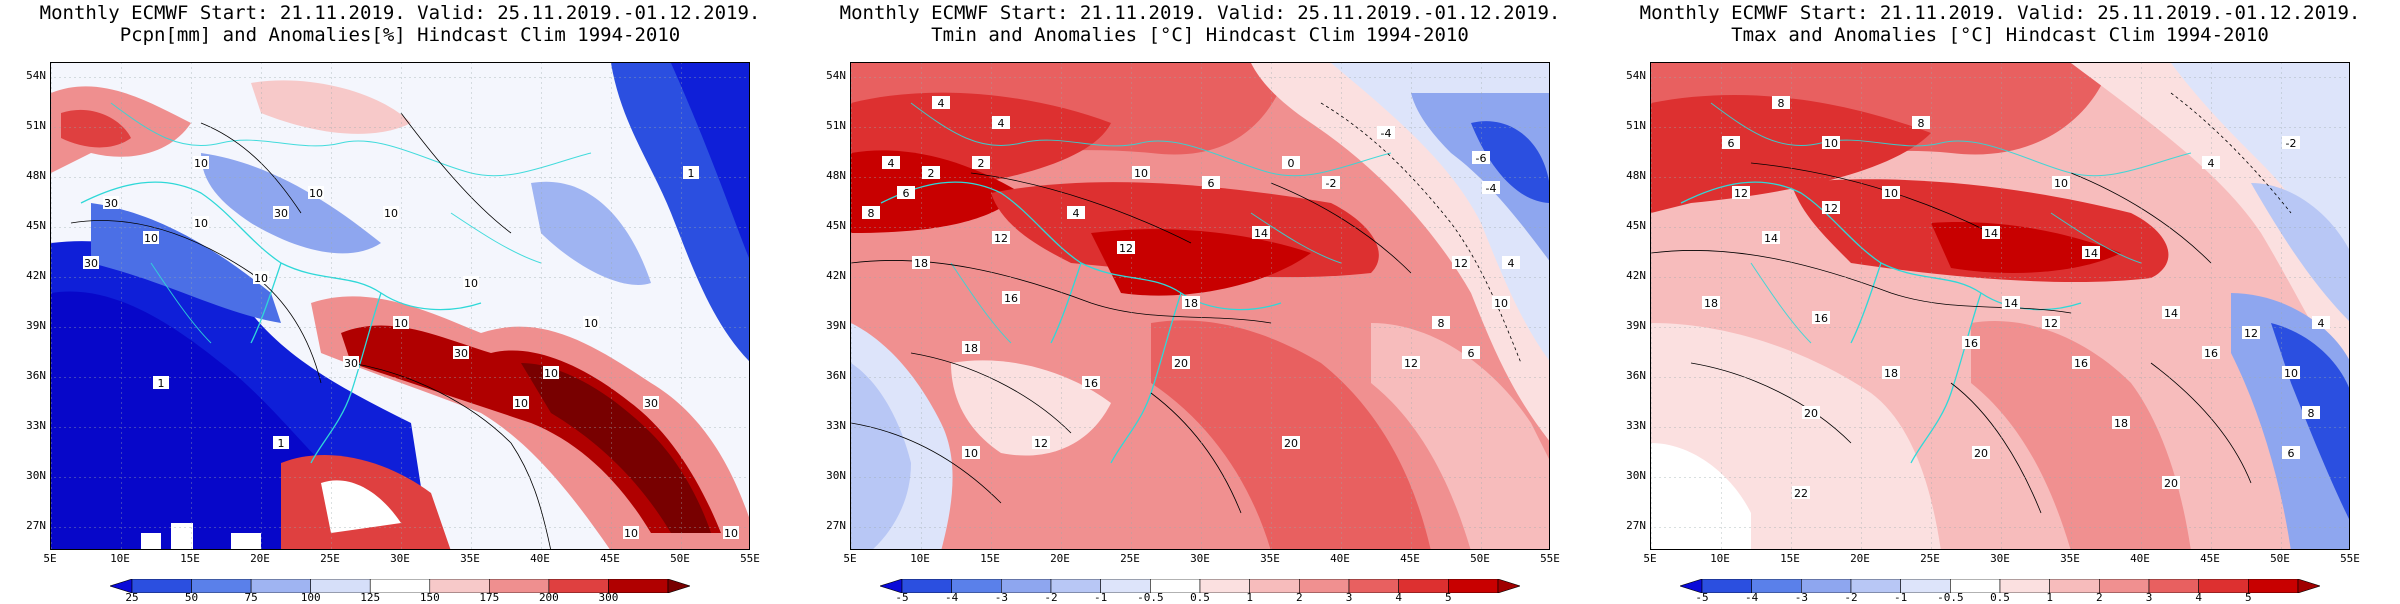 The image size is (2400, 604). I want to click on colorbar-label: 150, so click(429, 597).